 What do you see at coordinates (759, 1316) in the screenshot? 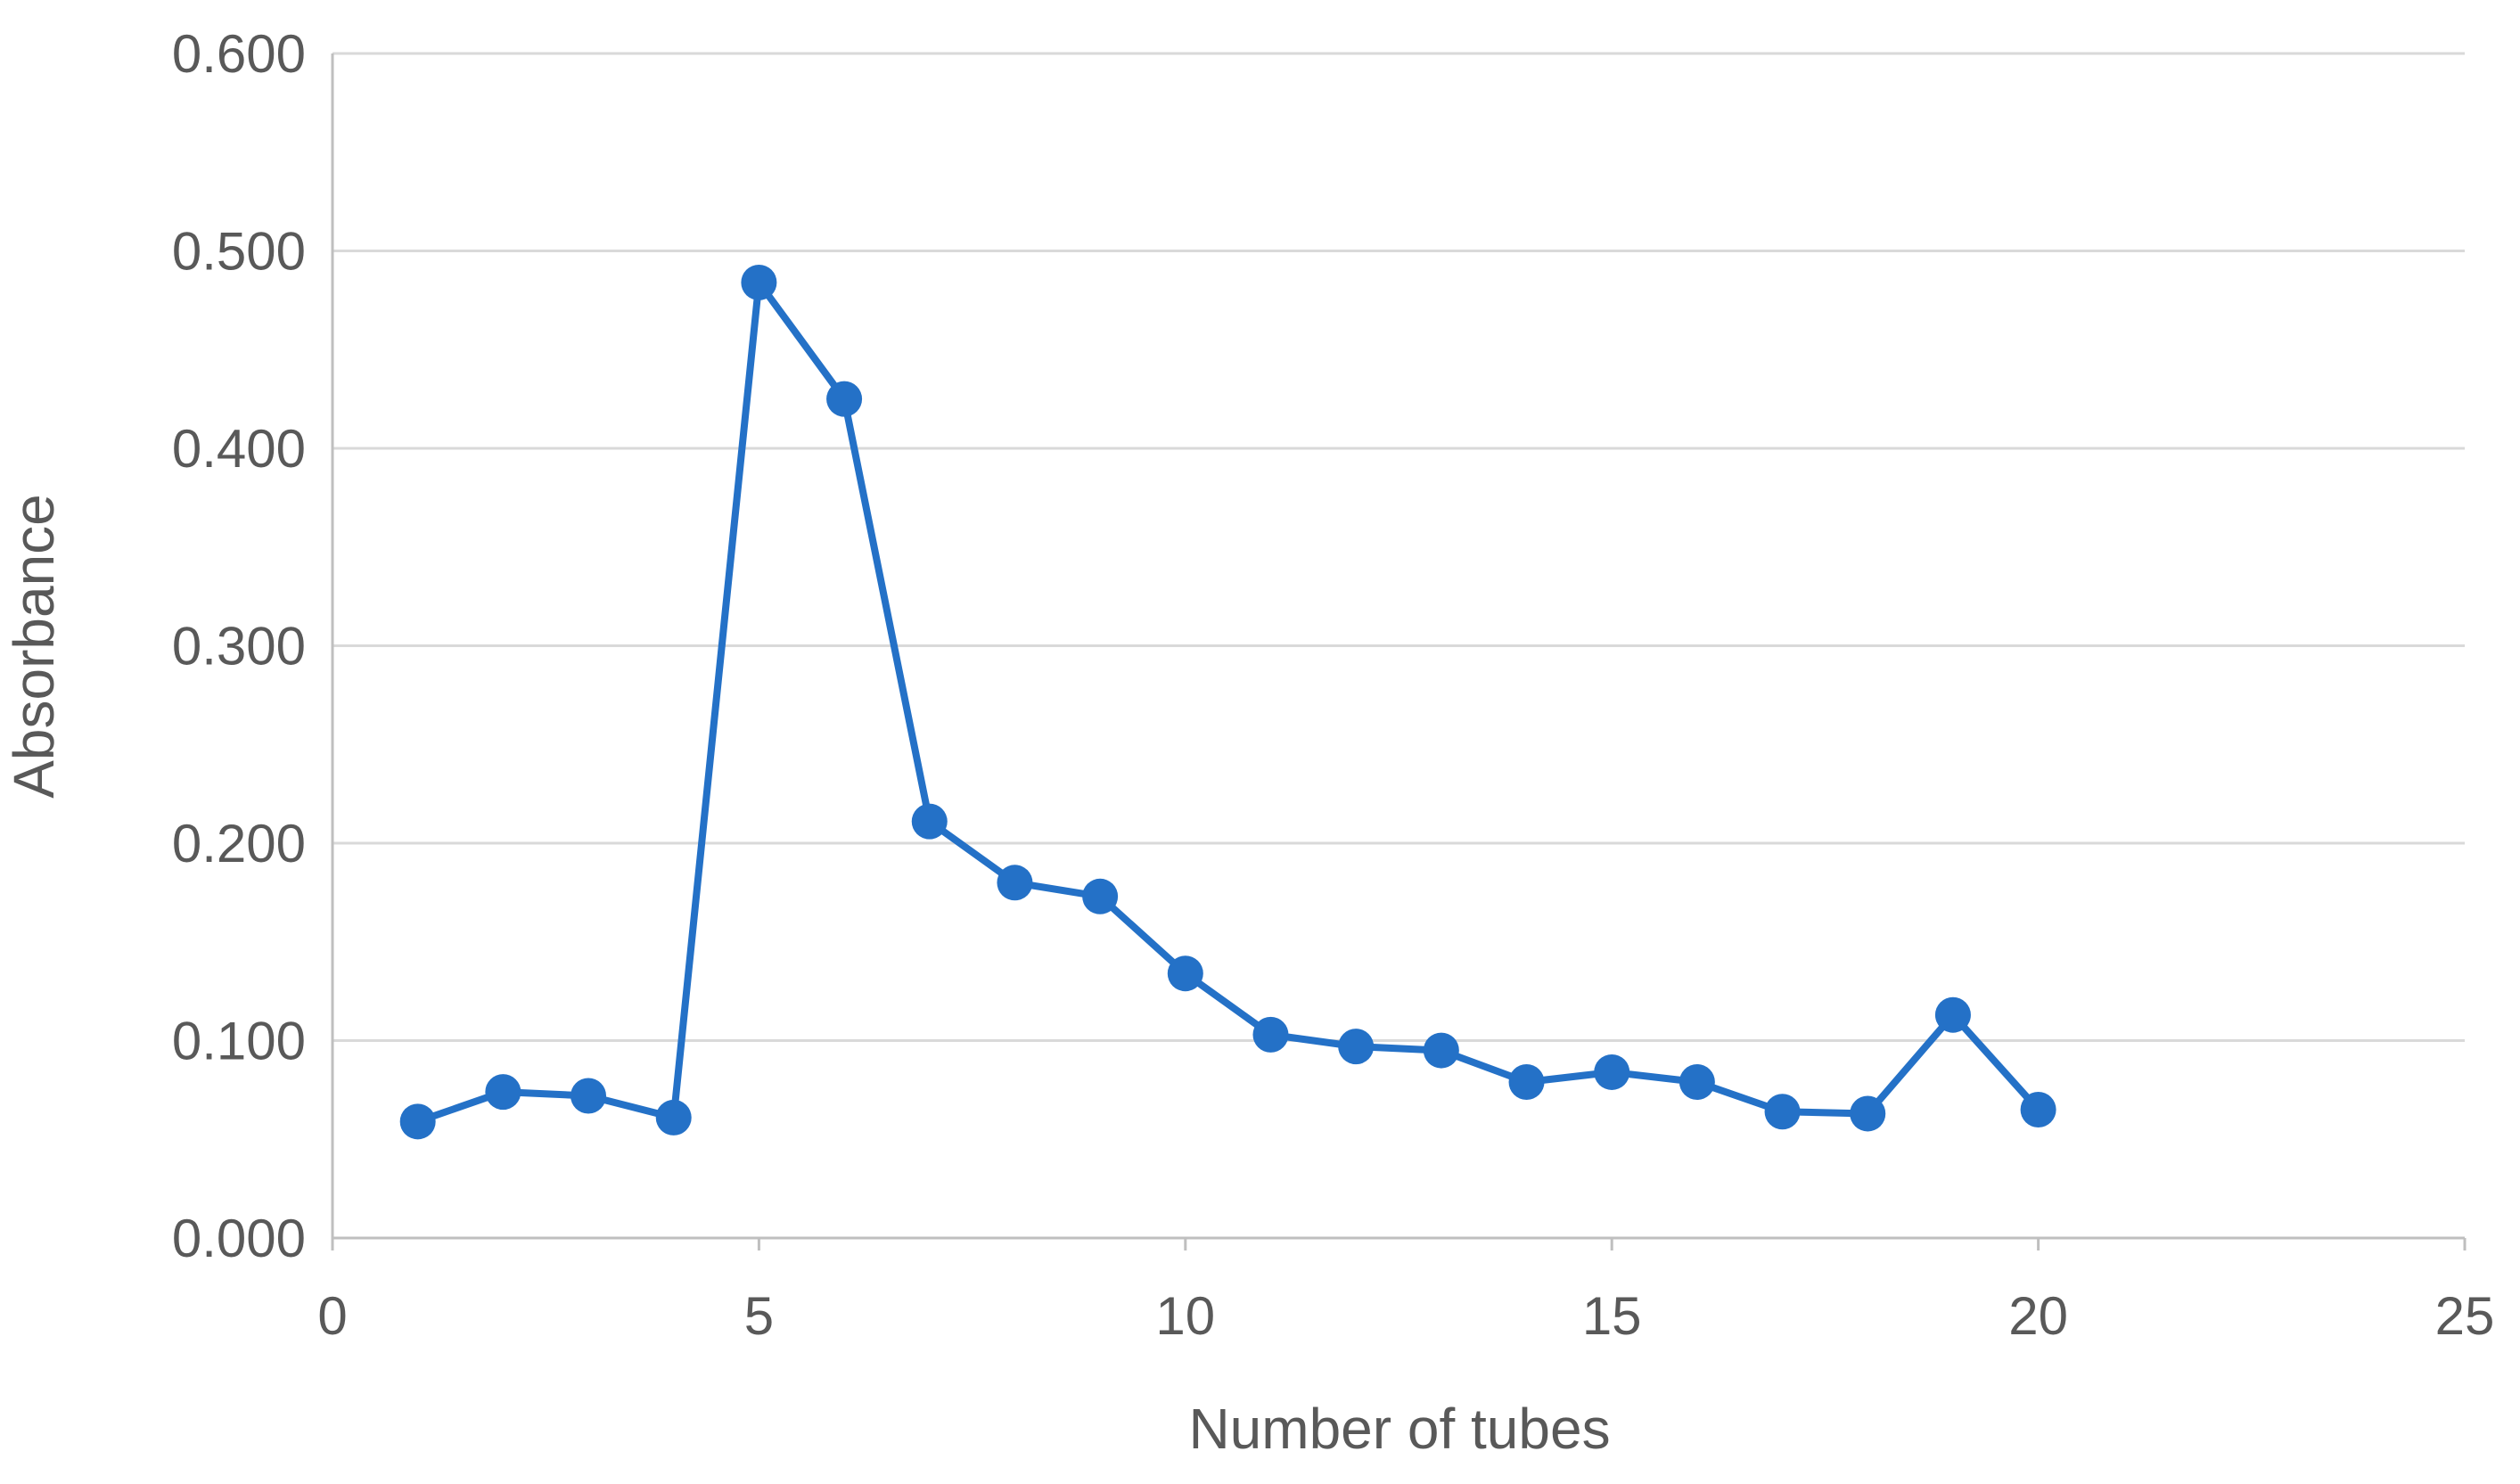
I see `x-tick-label: 5` at bounding box center [759, 1316].